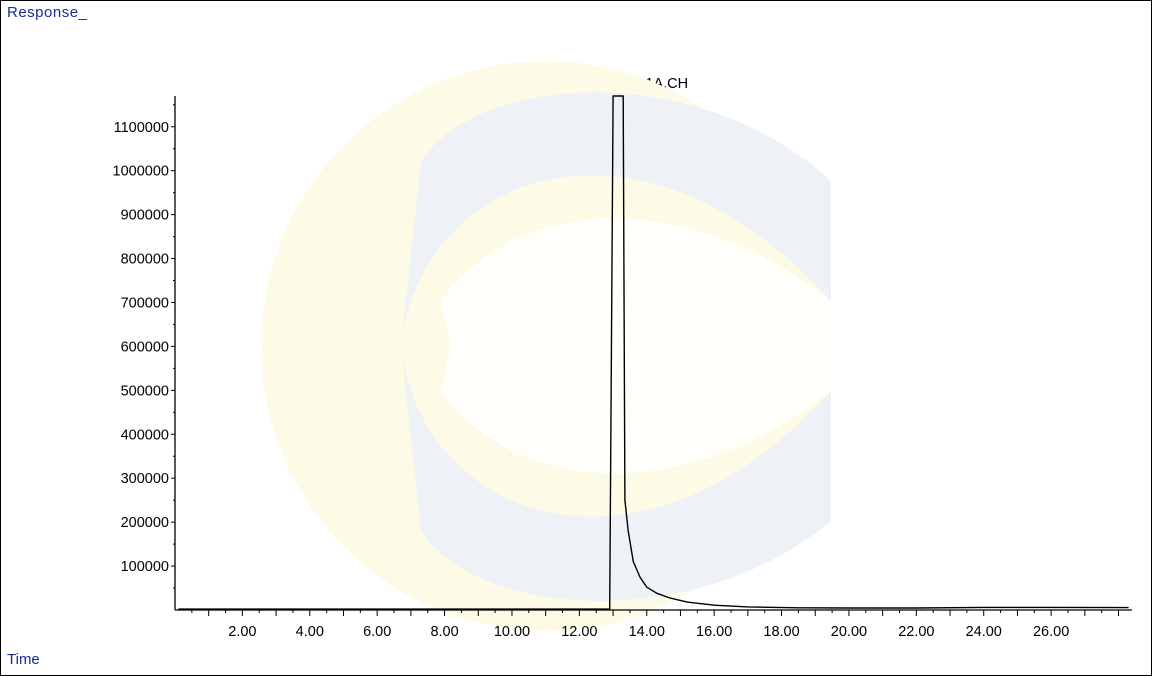 Image resolution: width=1152 pixels, height=676 pixels. I want to click on x-tick-label: 26.00, so click(1051, 632).